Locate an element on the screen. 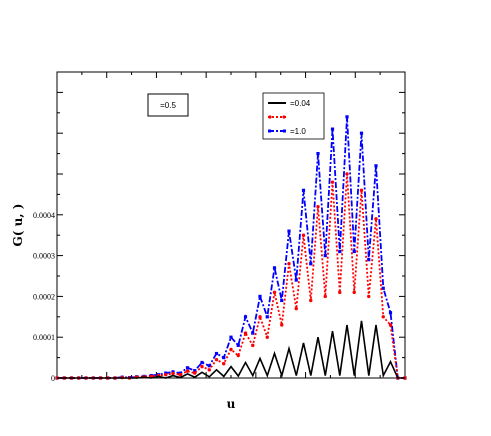  legend-marker-red is located at coordinates (270, 117).